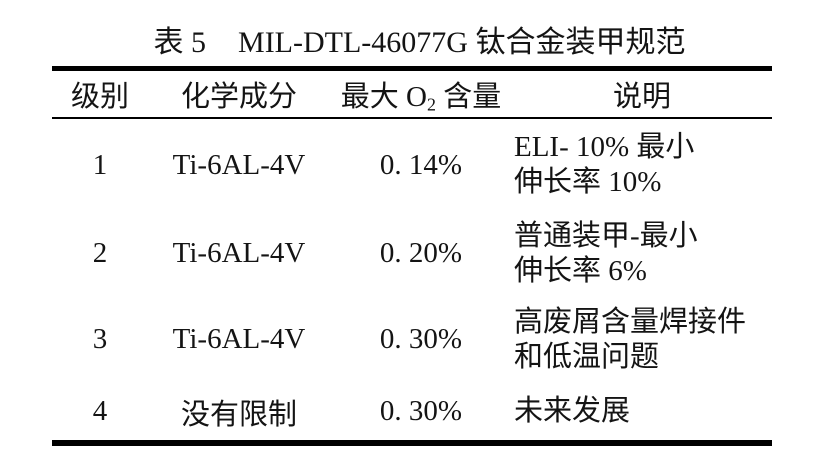 The image size is (839, 453). I want to click on column-header-grade: 级别, so click(99, 97).